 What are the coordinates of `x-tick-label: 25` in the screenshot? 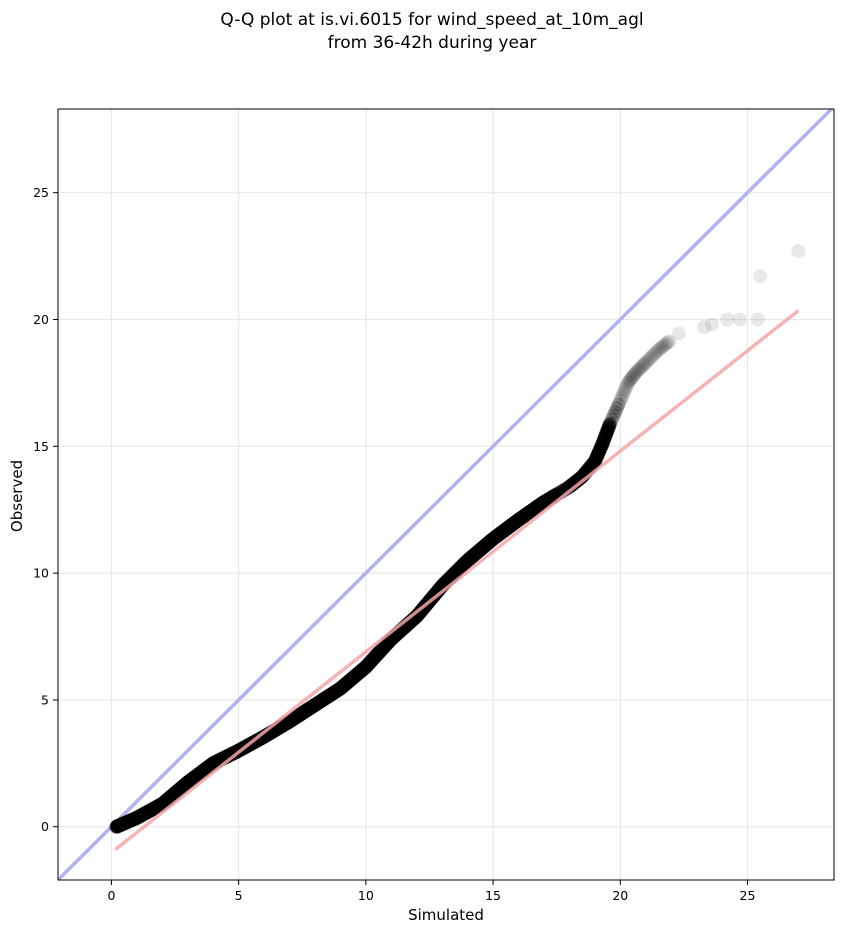 It's located at (748, 895).